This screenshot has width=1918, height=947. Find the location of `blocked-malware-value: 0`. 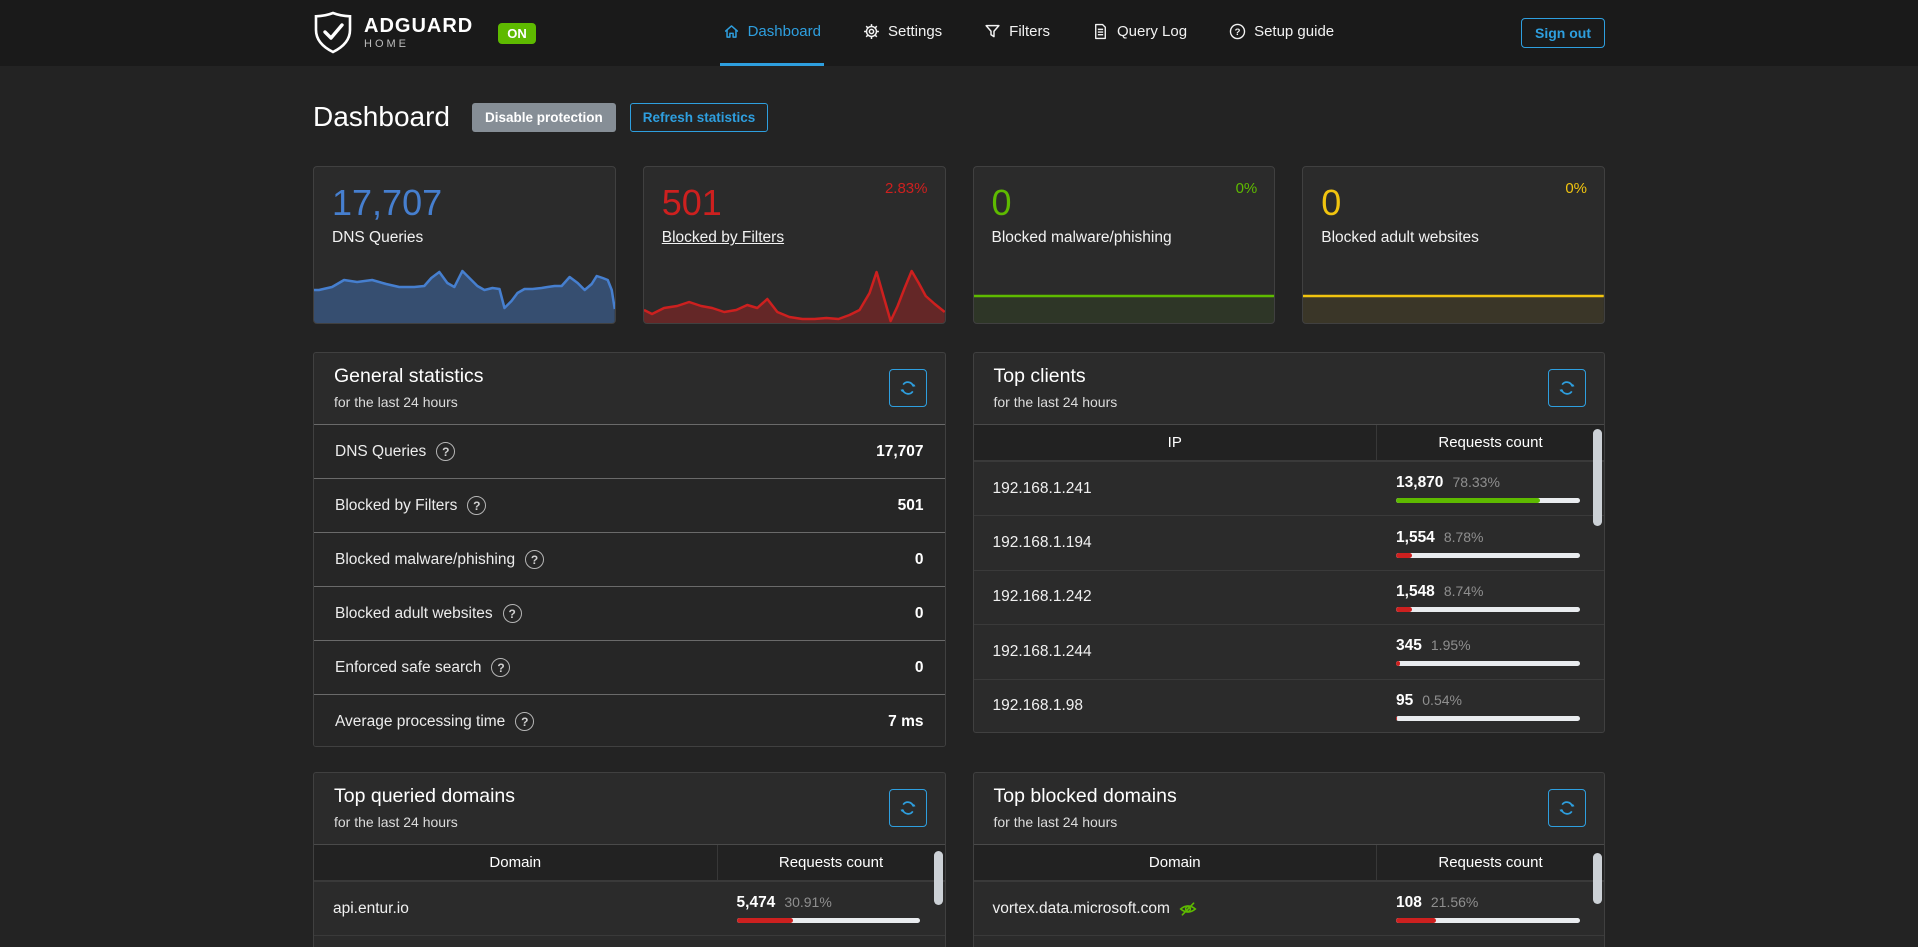

blocked-malware-value: 0 is located at coordinates (1001, 202).